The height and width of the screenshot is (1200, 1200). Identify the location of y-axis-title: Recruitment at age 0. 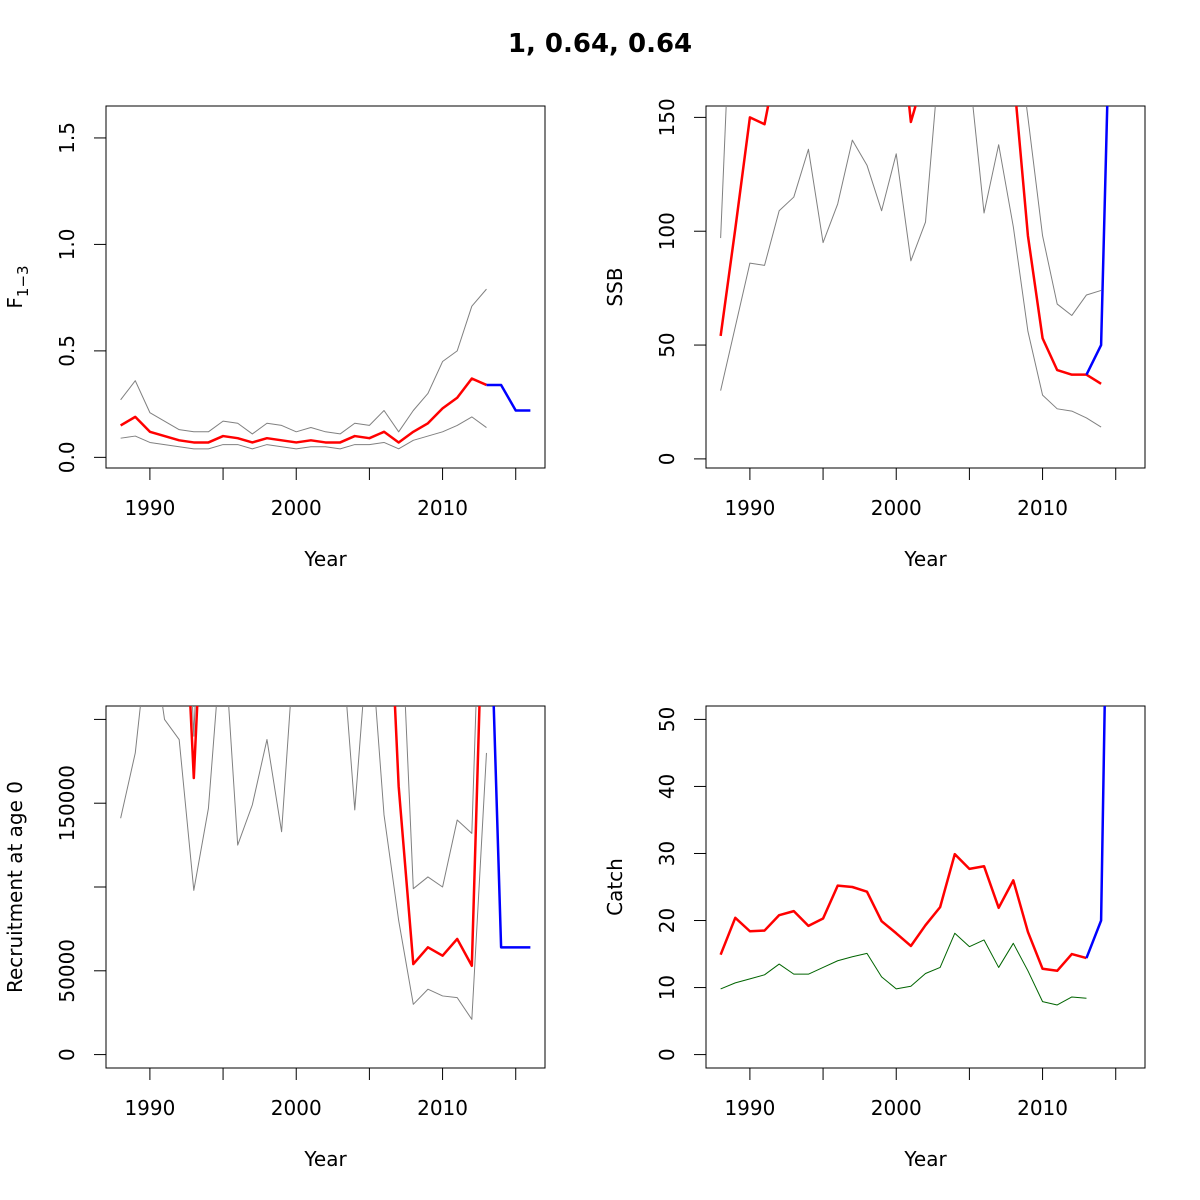
(15, 887).